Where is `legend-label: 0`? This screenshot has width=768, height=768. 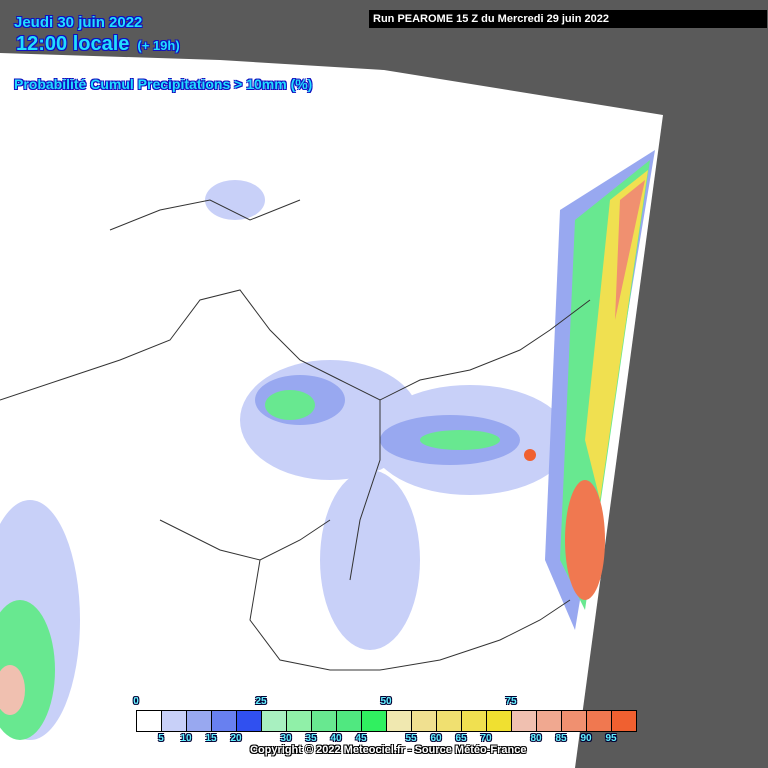 legend-label: 0 is located at coordinates (136, 701).